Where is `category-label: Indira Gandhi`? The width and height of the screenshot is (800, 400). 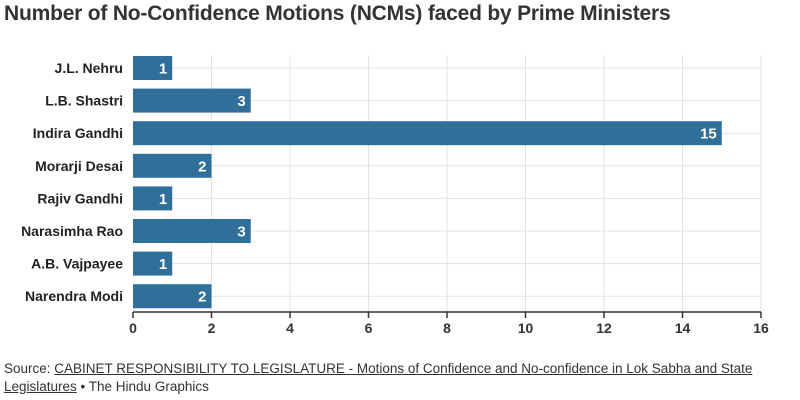
category-label: Indira Gandhi is located at coordinates (78, 133).